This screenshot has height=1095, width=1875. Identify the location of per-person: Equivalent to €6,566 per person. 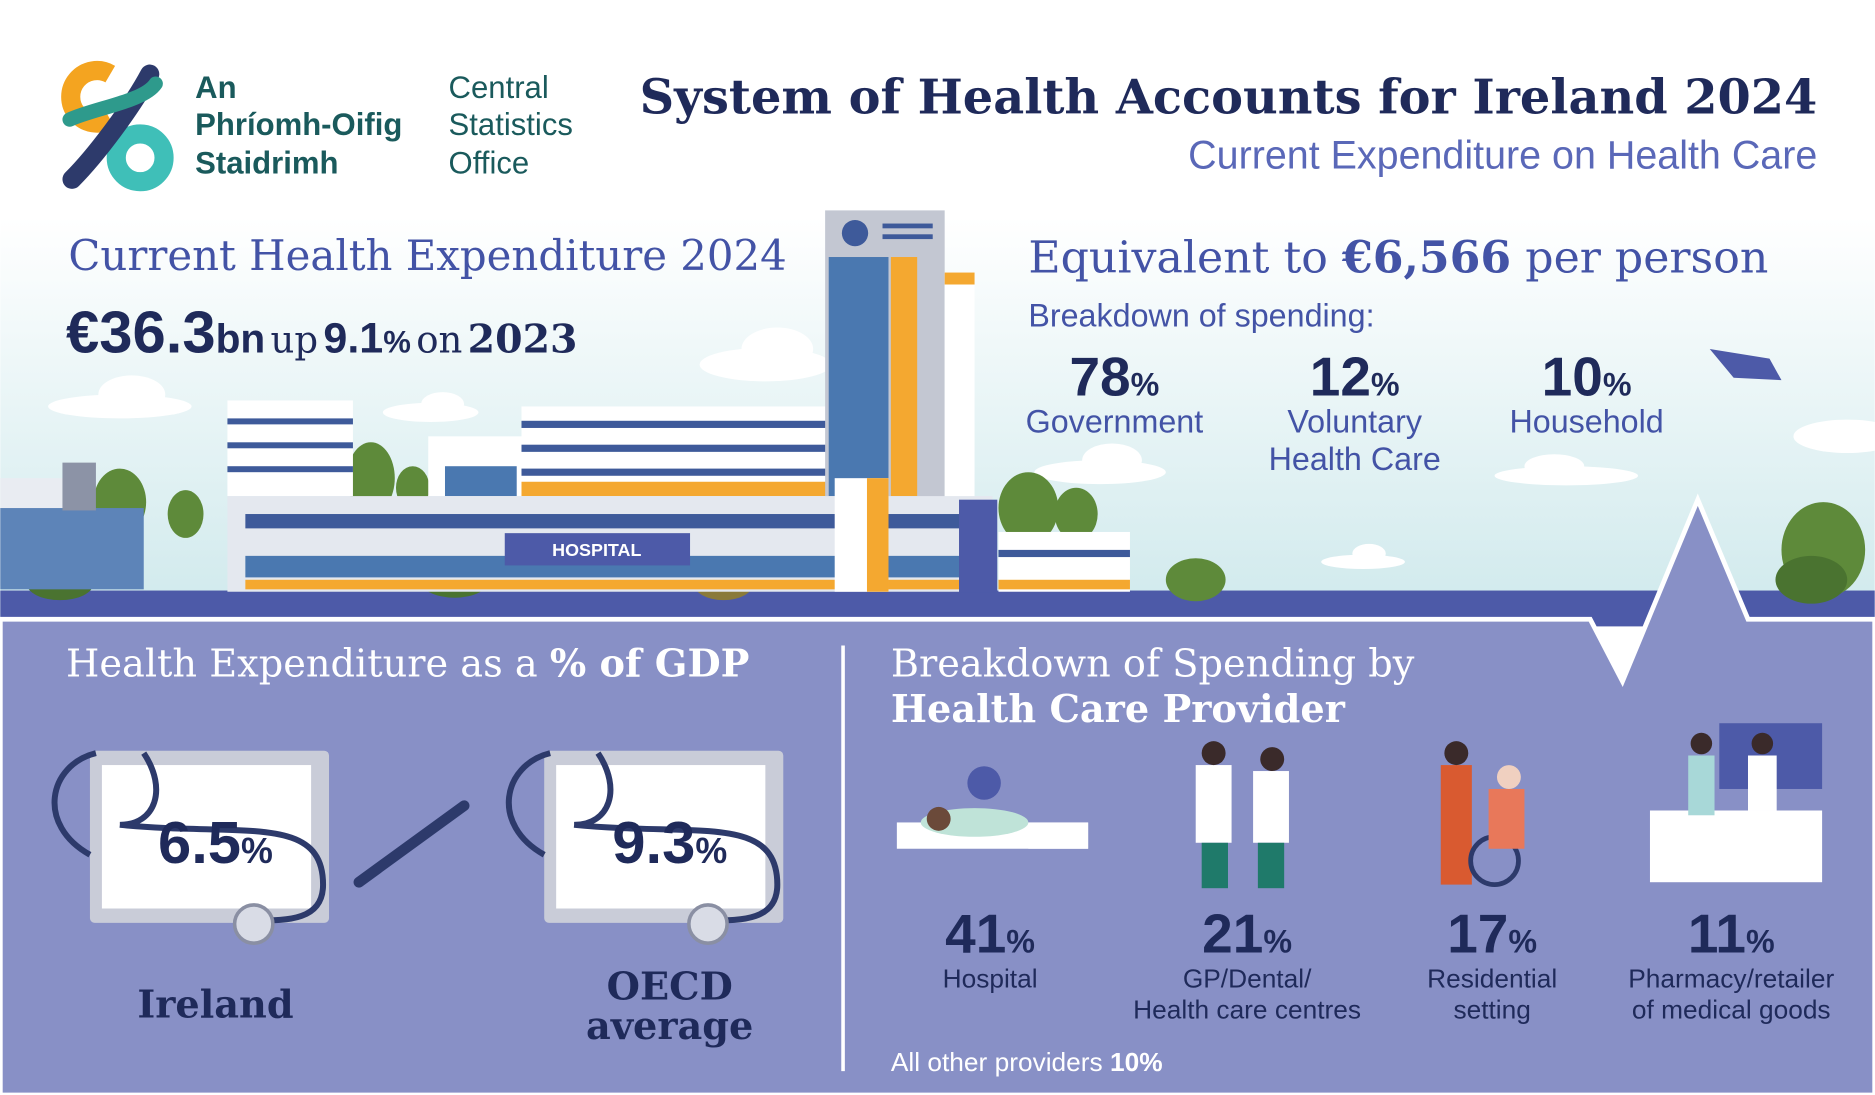
(1398, 258).